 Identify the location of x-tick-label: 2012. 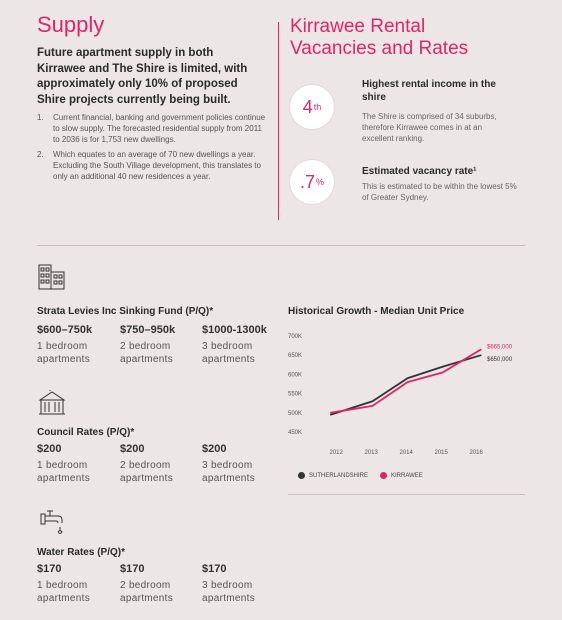
(337, 453).